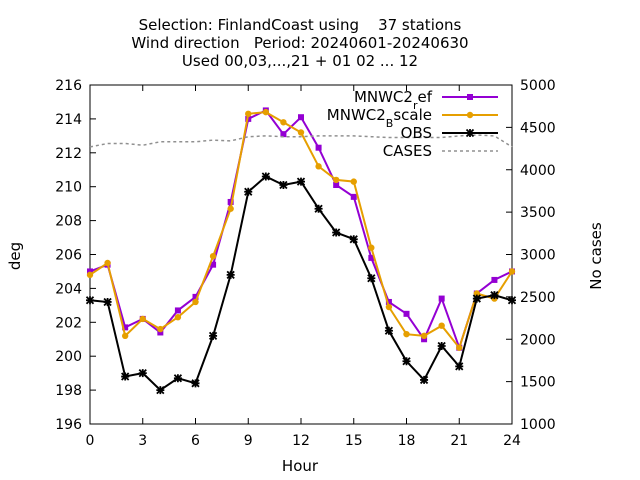  I want to click on legend-label-main: OBS, so click(416, 133).